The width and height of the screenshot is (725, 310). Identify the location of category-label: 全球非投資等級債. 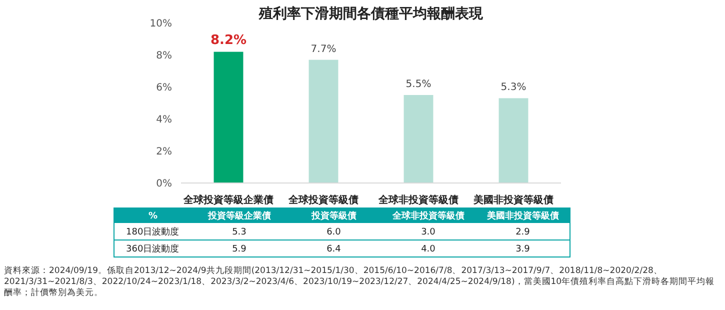
(427, 216).